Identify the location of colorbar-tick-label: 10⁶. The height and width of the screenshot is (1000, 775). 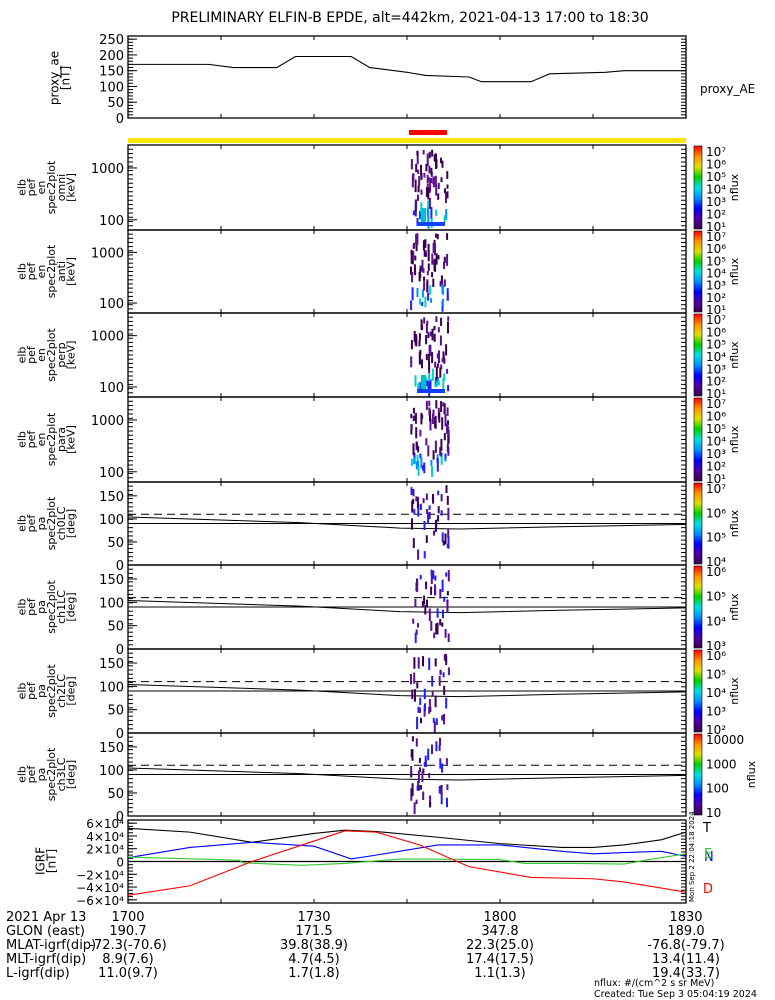
(716, 332).